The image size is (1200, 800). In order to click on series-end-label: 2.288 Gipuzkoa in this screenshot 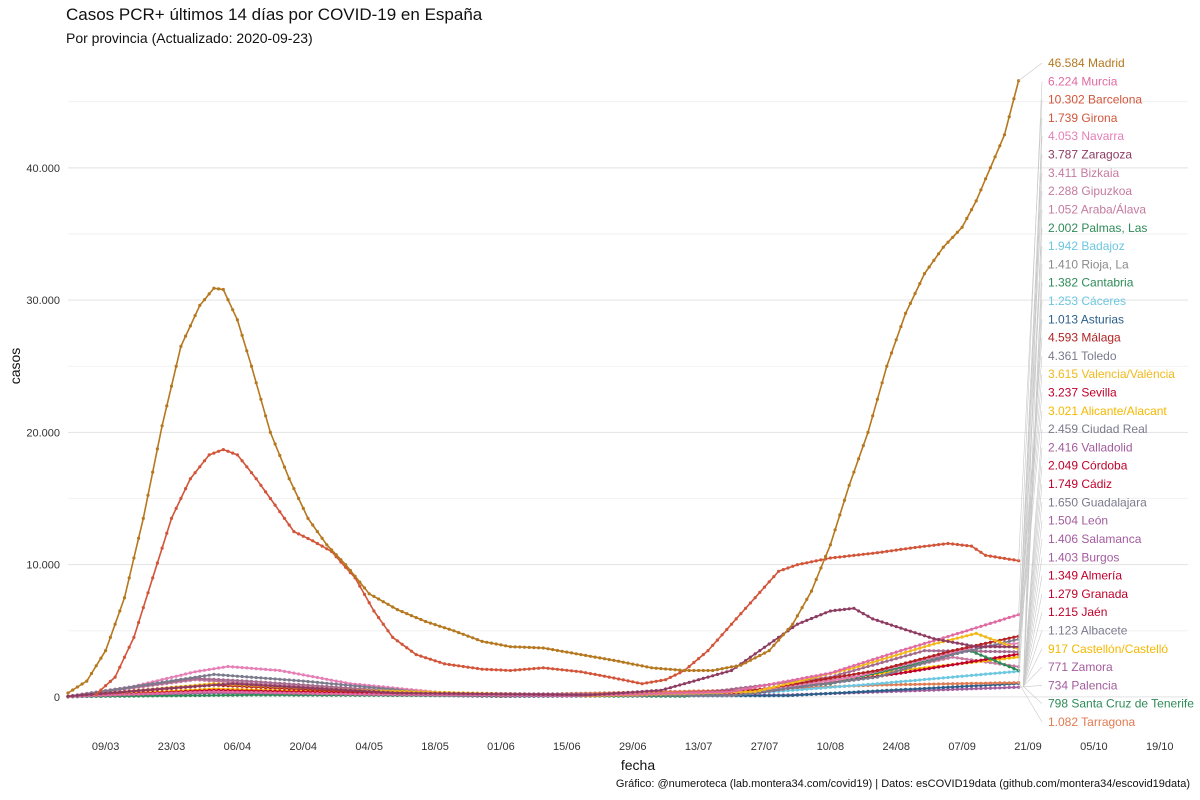, I will do `click(1090, 191)`.